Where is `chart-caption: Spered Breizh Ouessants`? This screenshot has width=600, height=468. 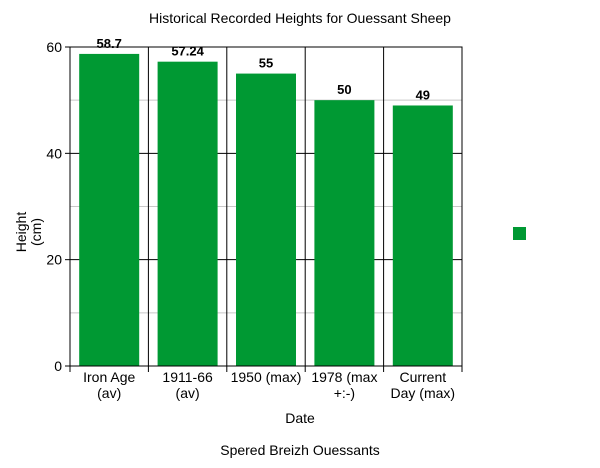 chart-caption: Spered Breizh Ouessants is located at coordinates (300, 450).